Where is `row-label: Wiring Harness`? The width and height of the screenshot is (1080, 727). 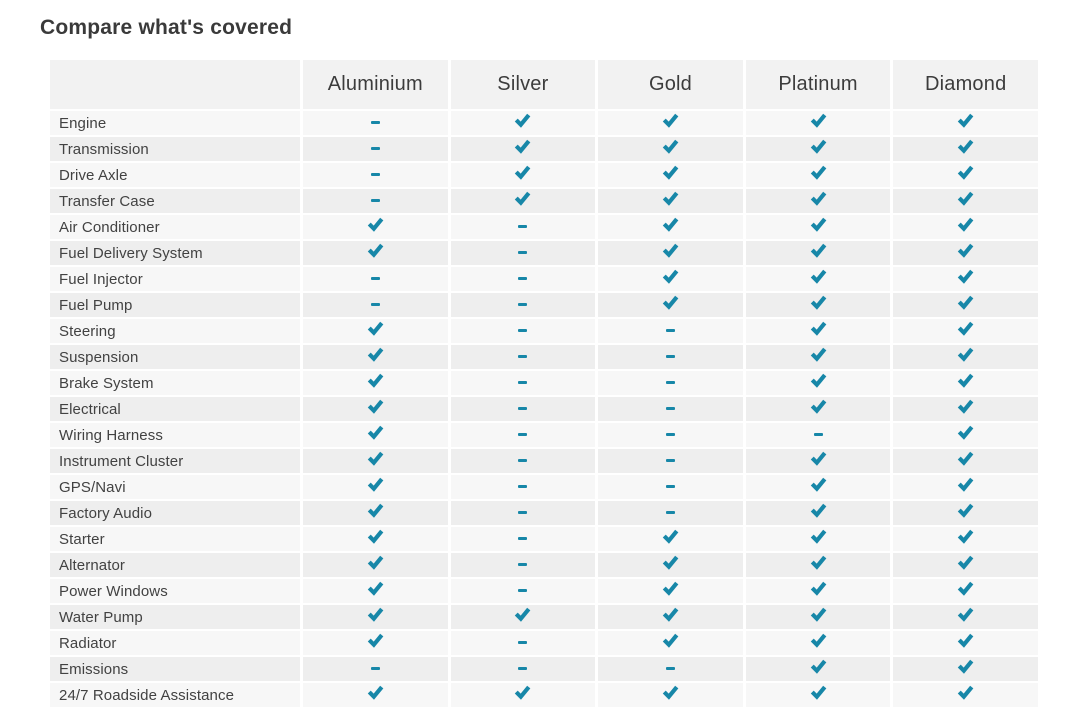 row-label: Wiring Harness is located at coordinates (175, 435).